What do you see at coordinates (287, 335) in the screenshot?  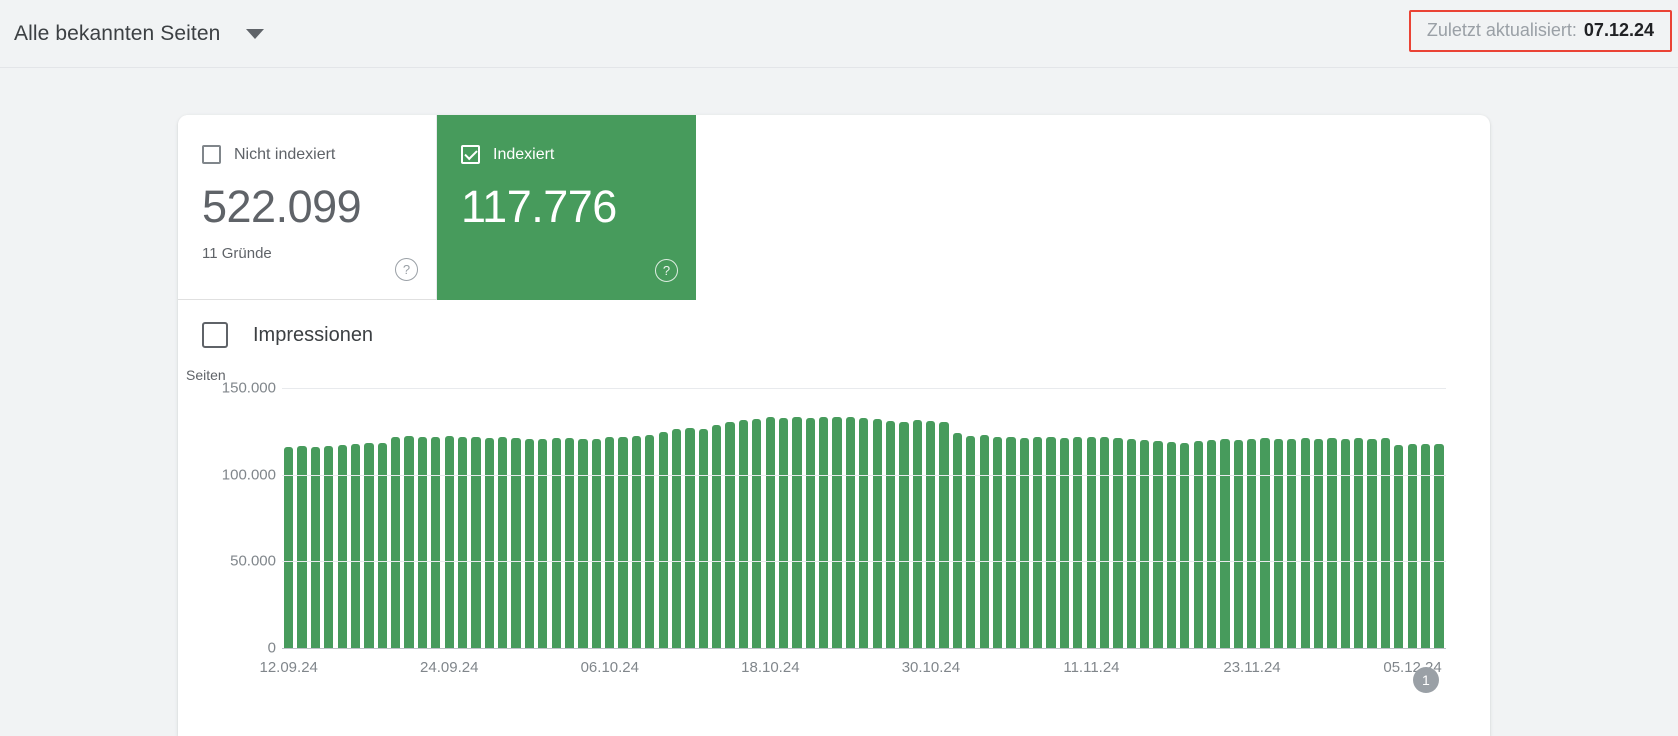 I see `impressions-toggle: Impressionen` at bounding box center [287, 335].